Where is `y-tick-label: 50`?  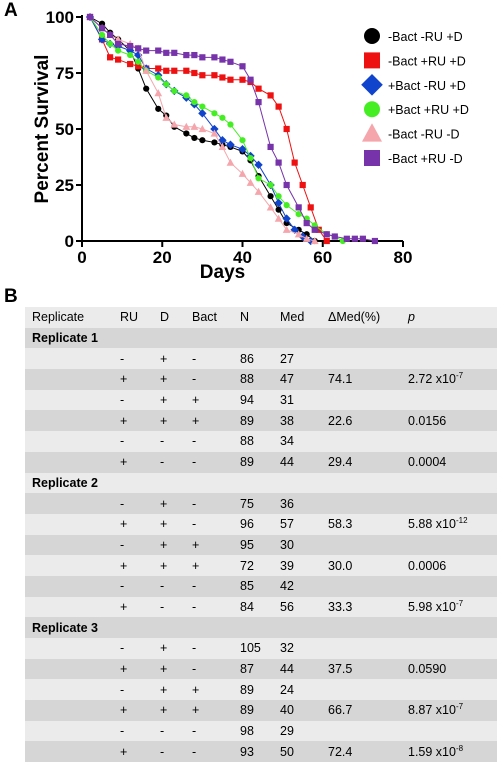 y-tick-label: 50 is located at coordinates (64, 129).